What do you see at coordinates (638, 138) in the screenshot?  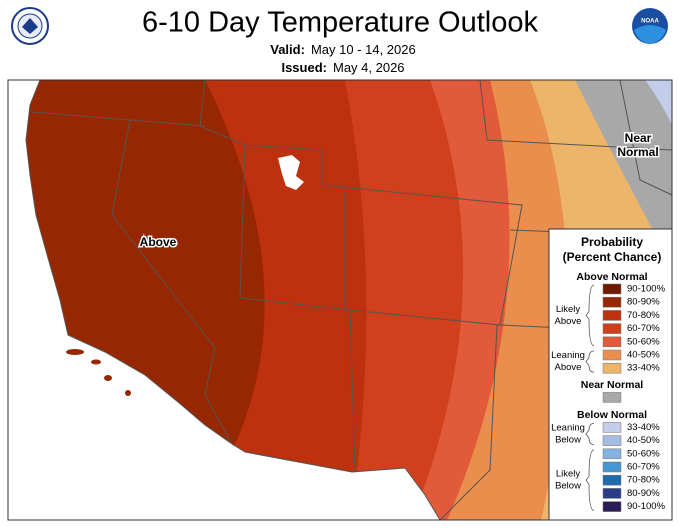 I see `region-label: Near` at bounding box center [638, 138].